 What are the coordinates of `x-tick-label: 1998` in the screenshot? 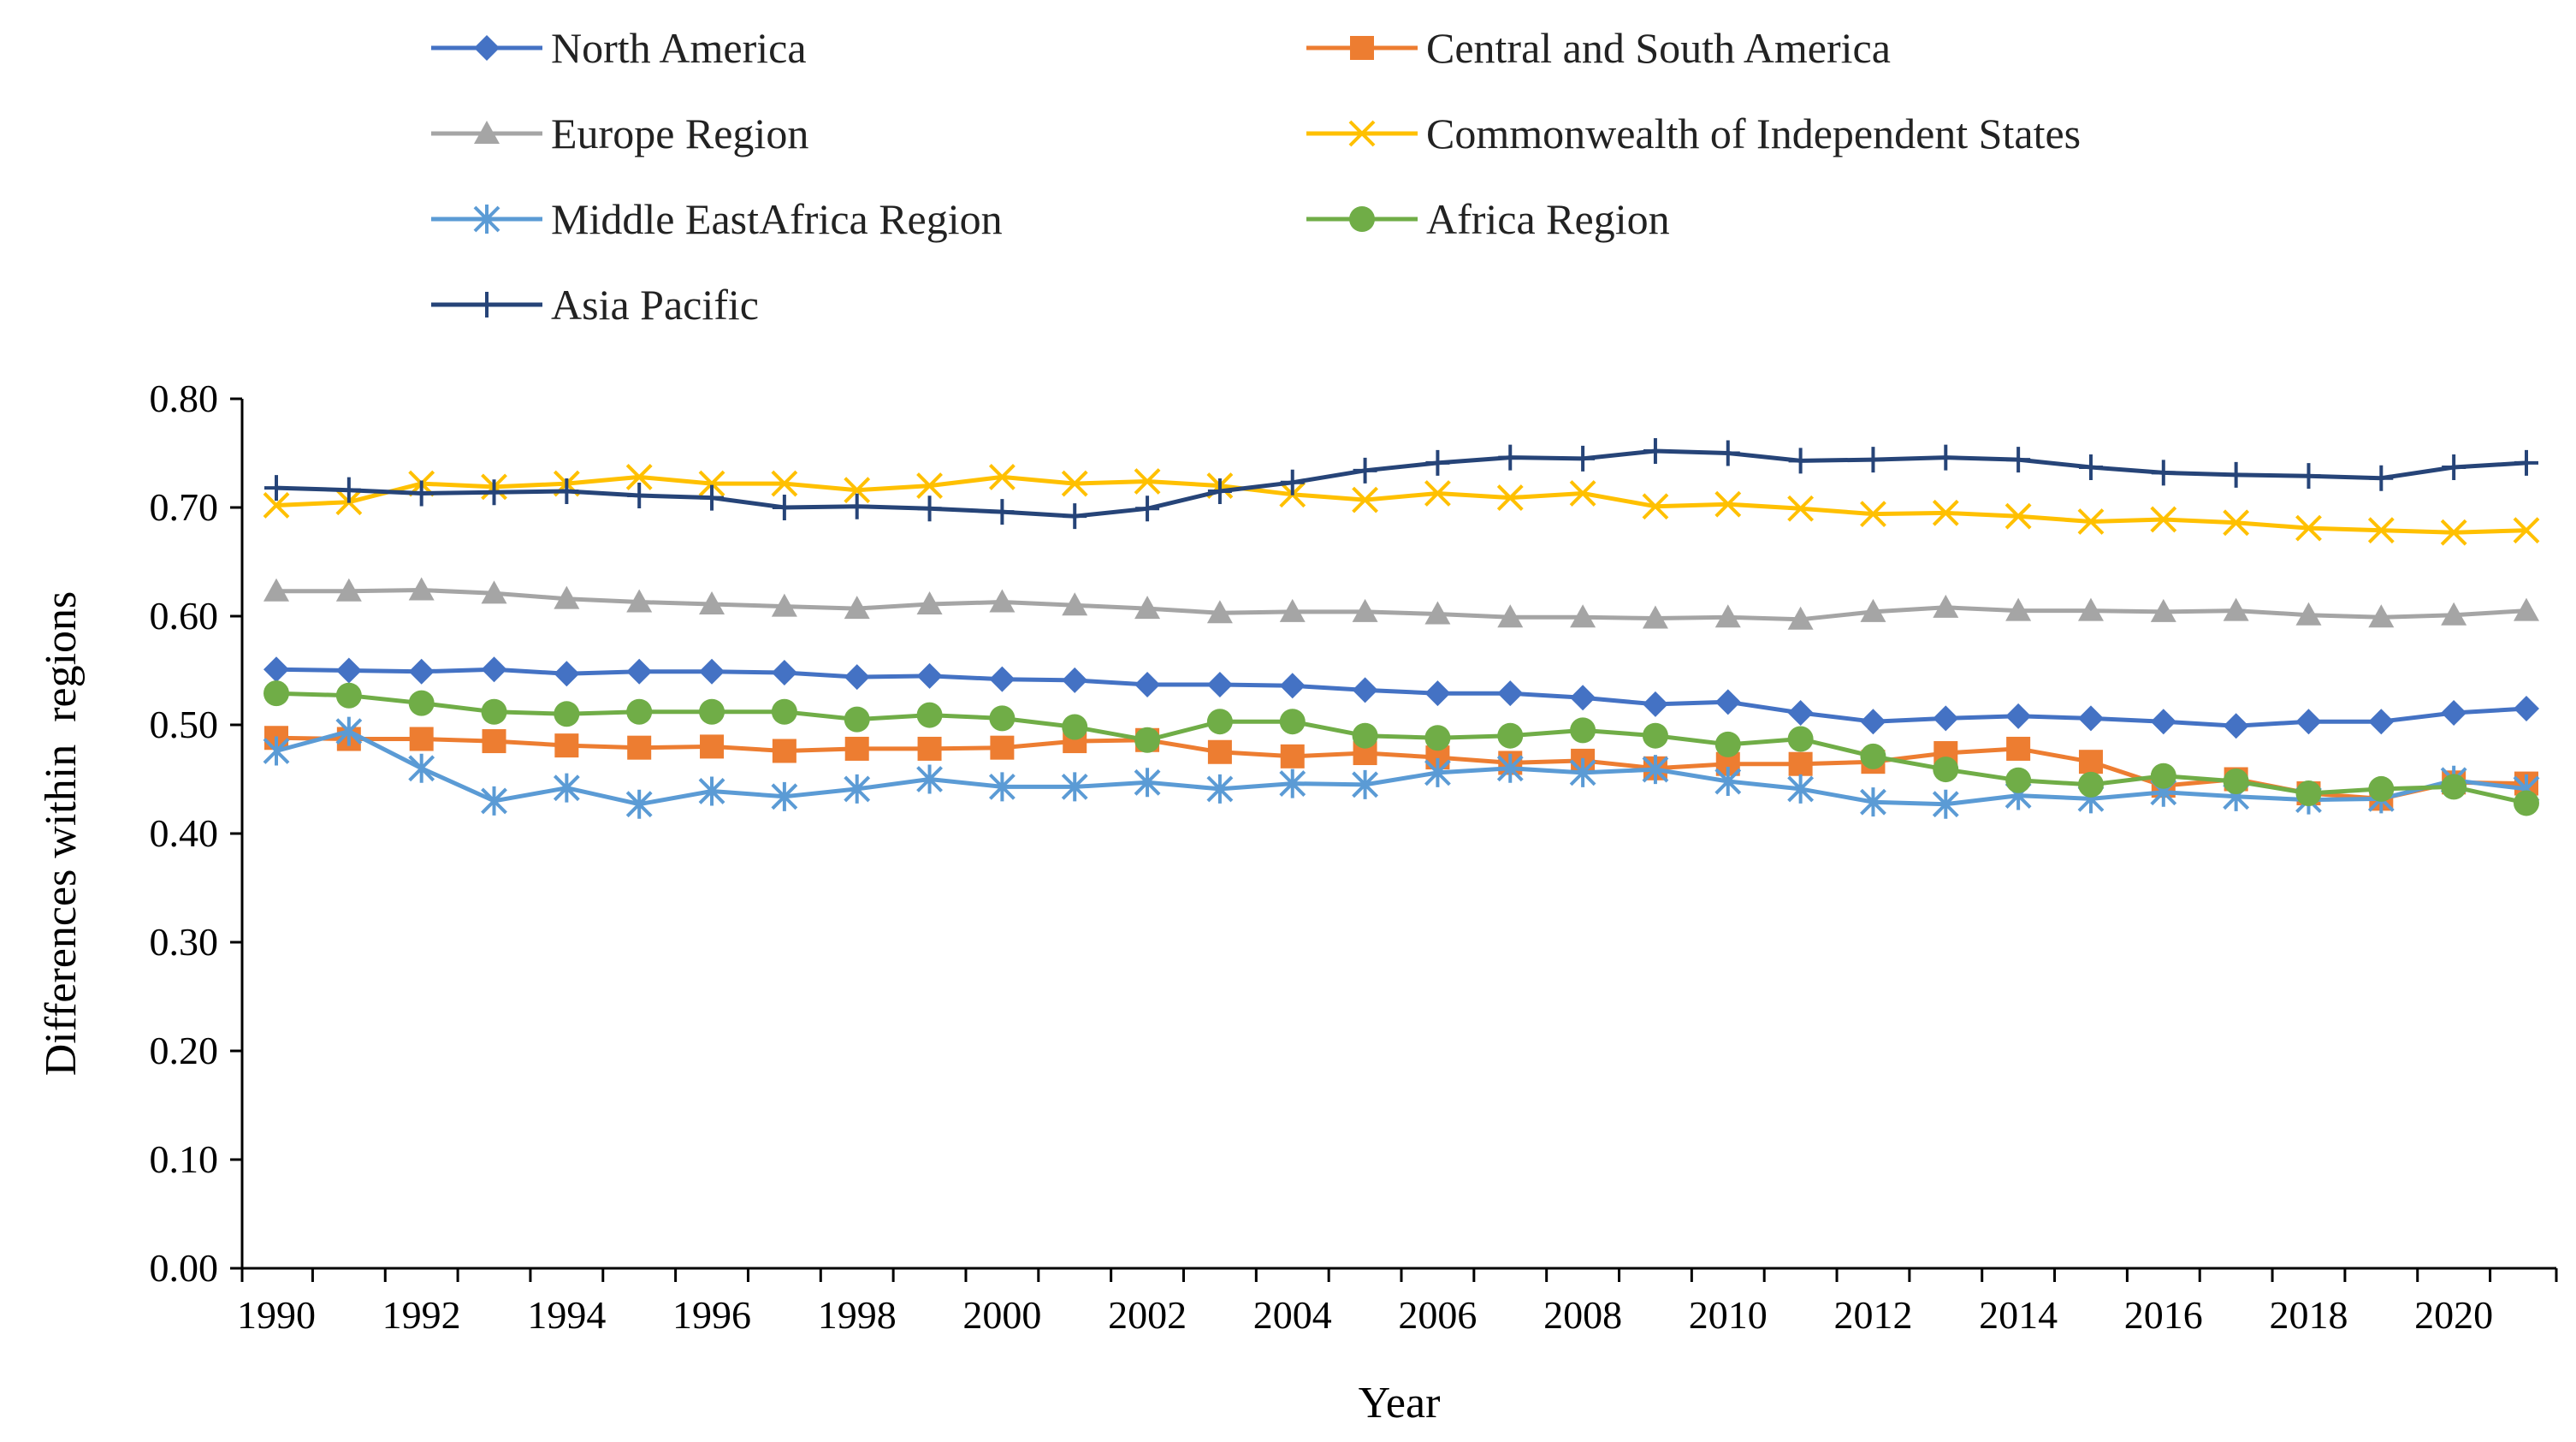 It's located at (857, 1315).